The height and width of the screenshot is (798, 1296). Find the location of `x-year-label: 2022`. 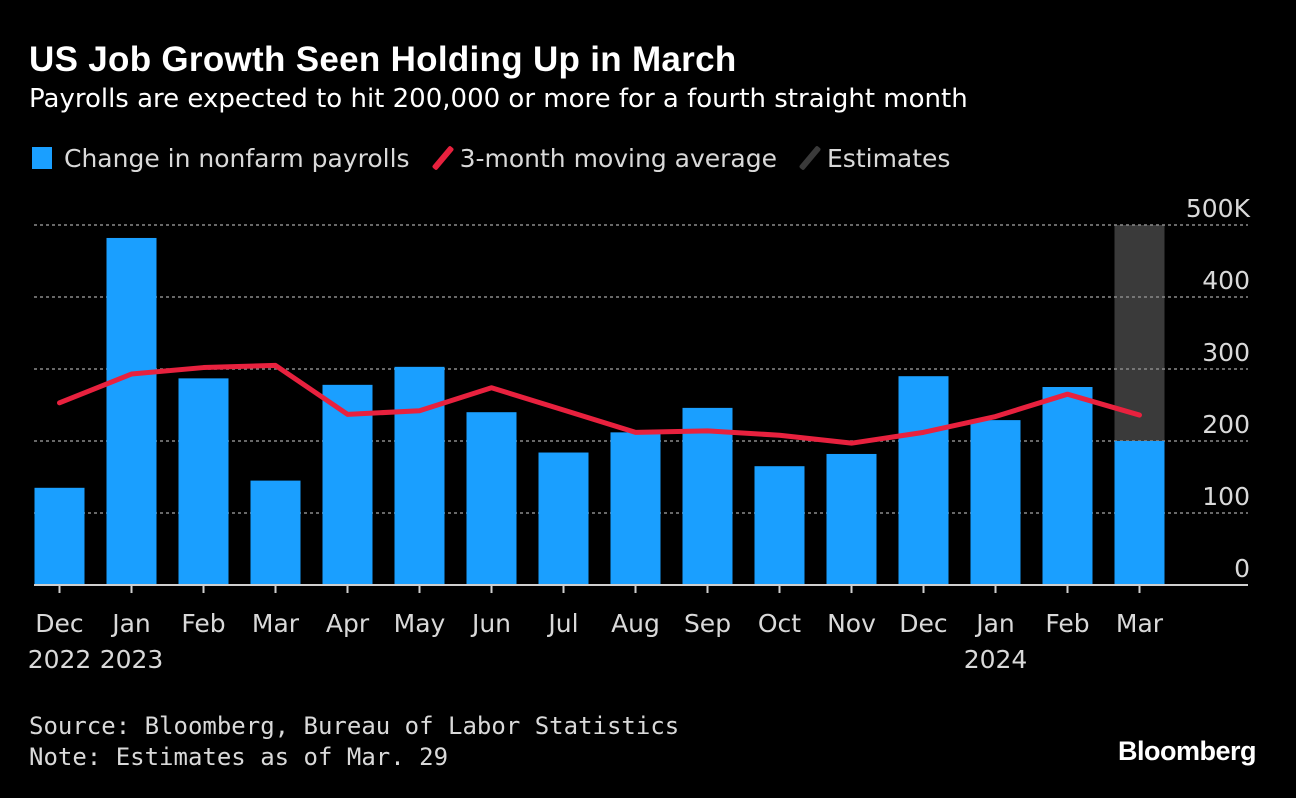

x-year-label: 2022 is located at coordinates (60, 659).